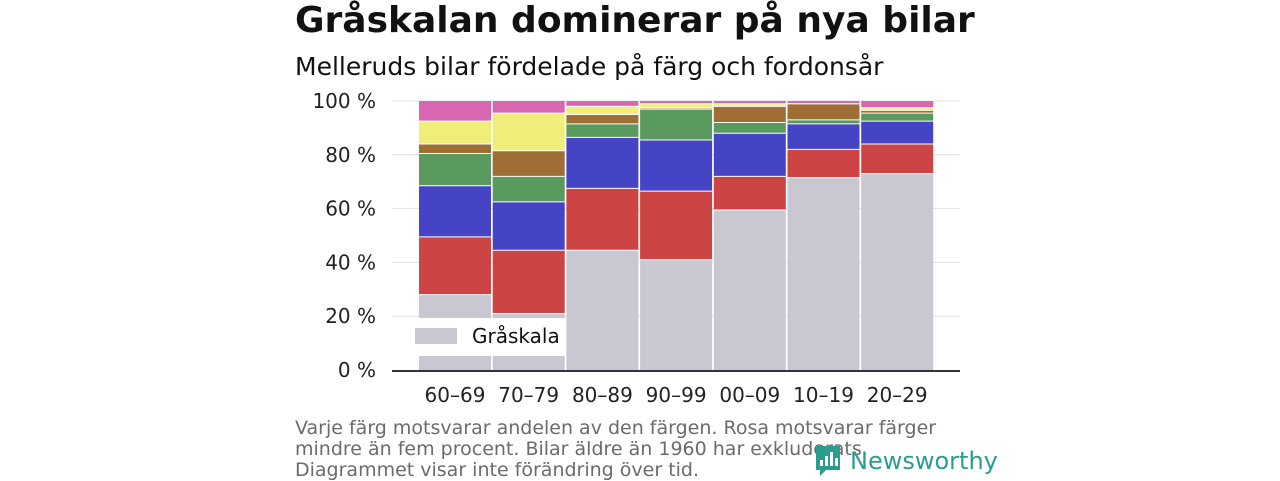  What do you see at coordinates (635, 20) in the screenshot?
I see `chart-title: Gråskalan dominerar på nya bilar` at bounding box center [635, 20].